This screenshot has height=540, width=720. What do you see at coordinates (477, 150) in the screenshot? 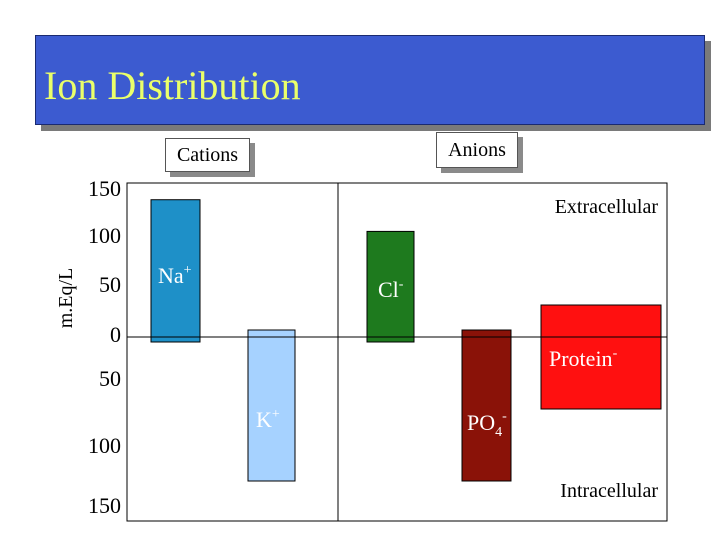
I see `anions-label: Anions` at bounding box center [477, 150].